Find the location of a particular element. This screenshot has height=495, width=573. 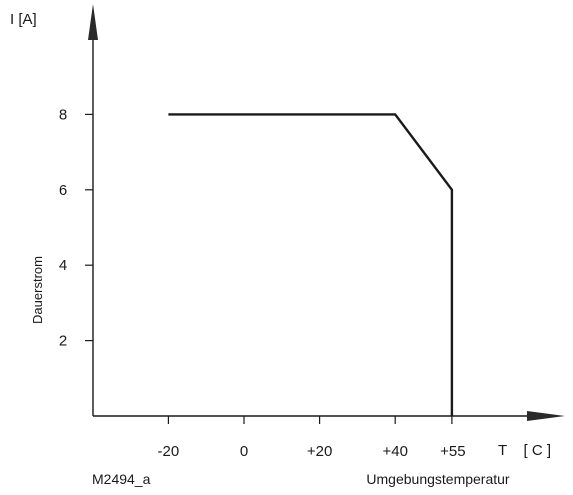

figure-id: M2494_a is located at coordinates (121, 479).